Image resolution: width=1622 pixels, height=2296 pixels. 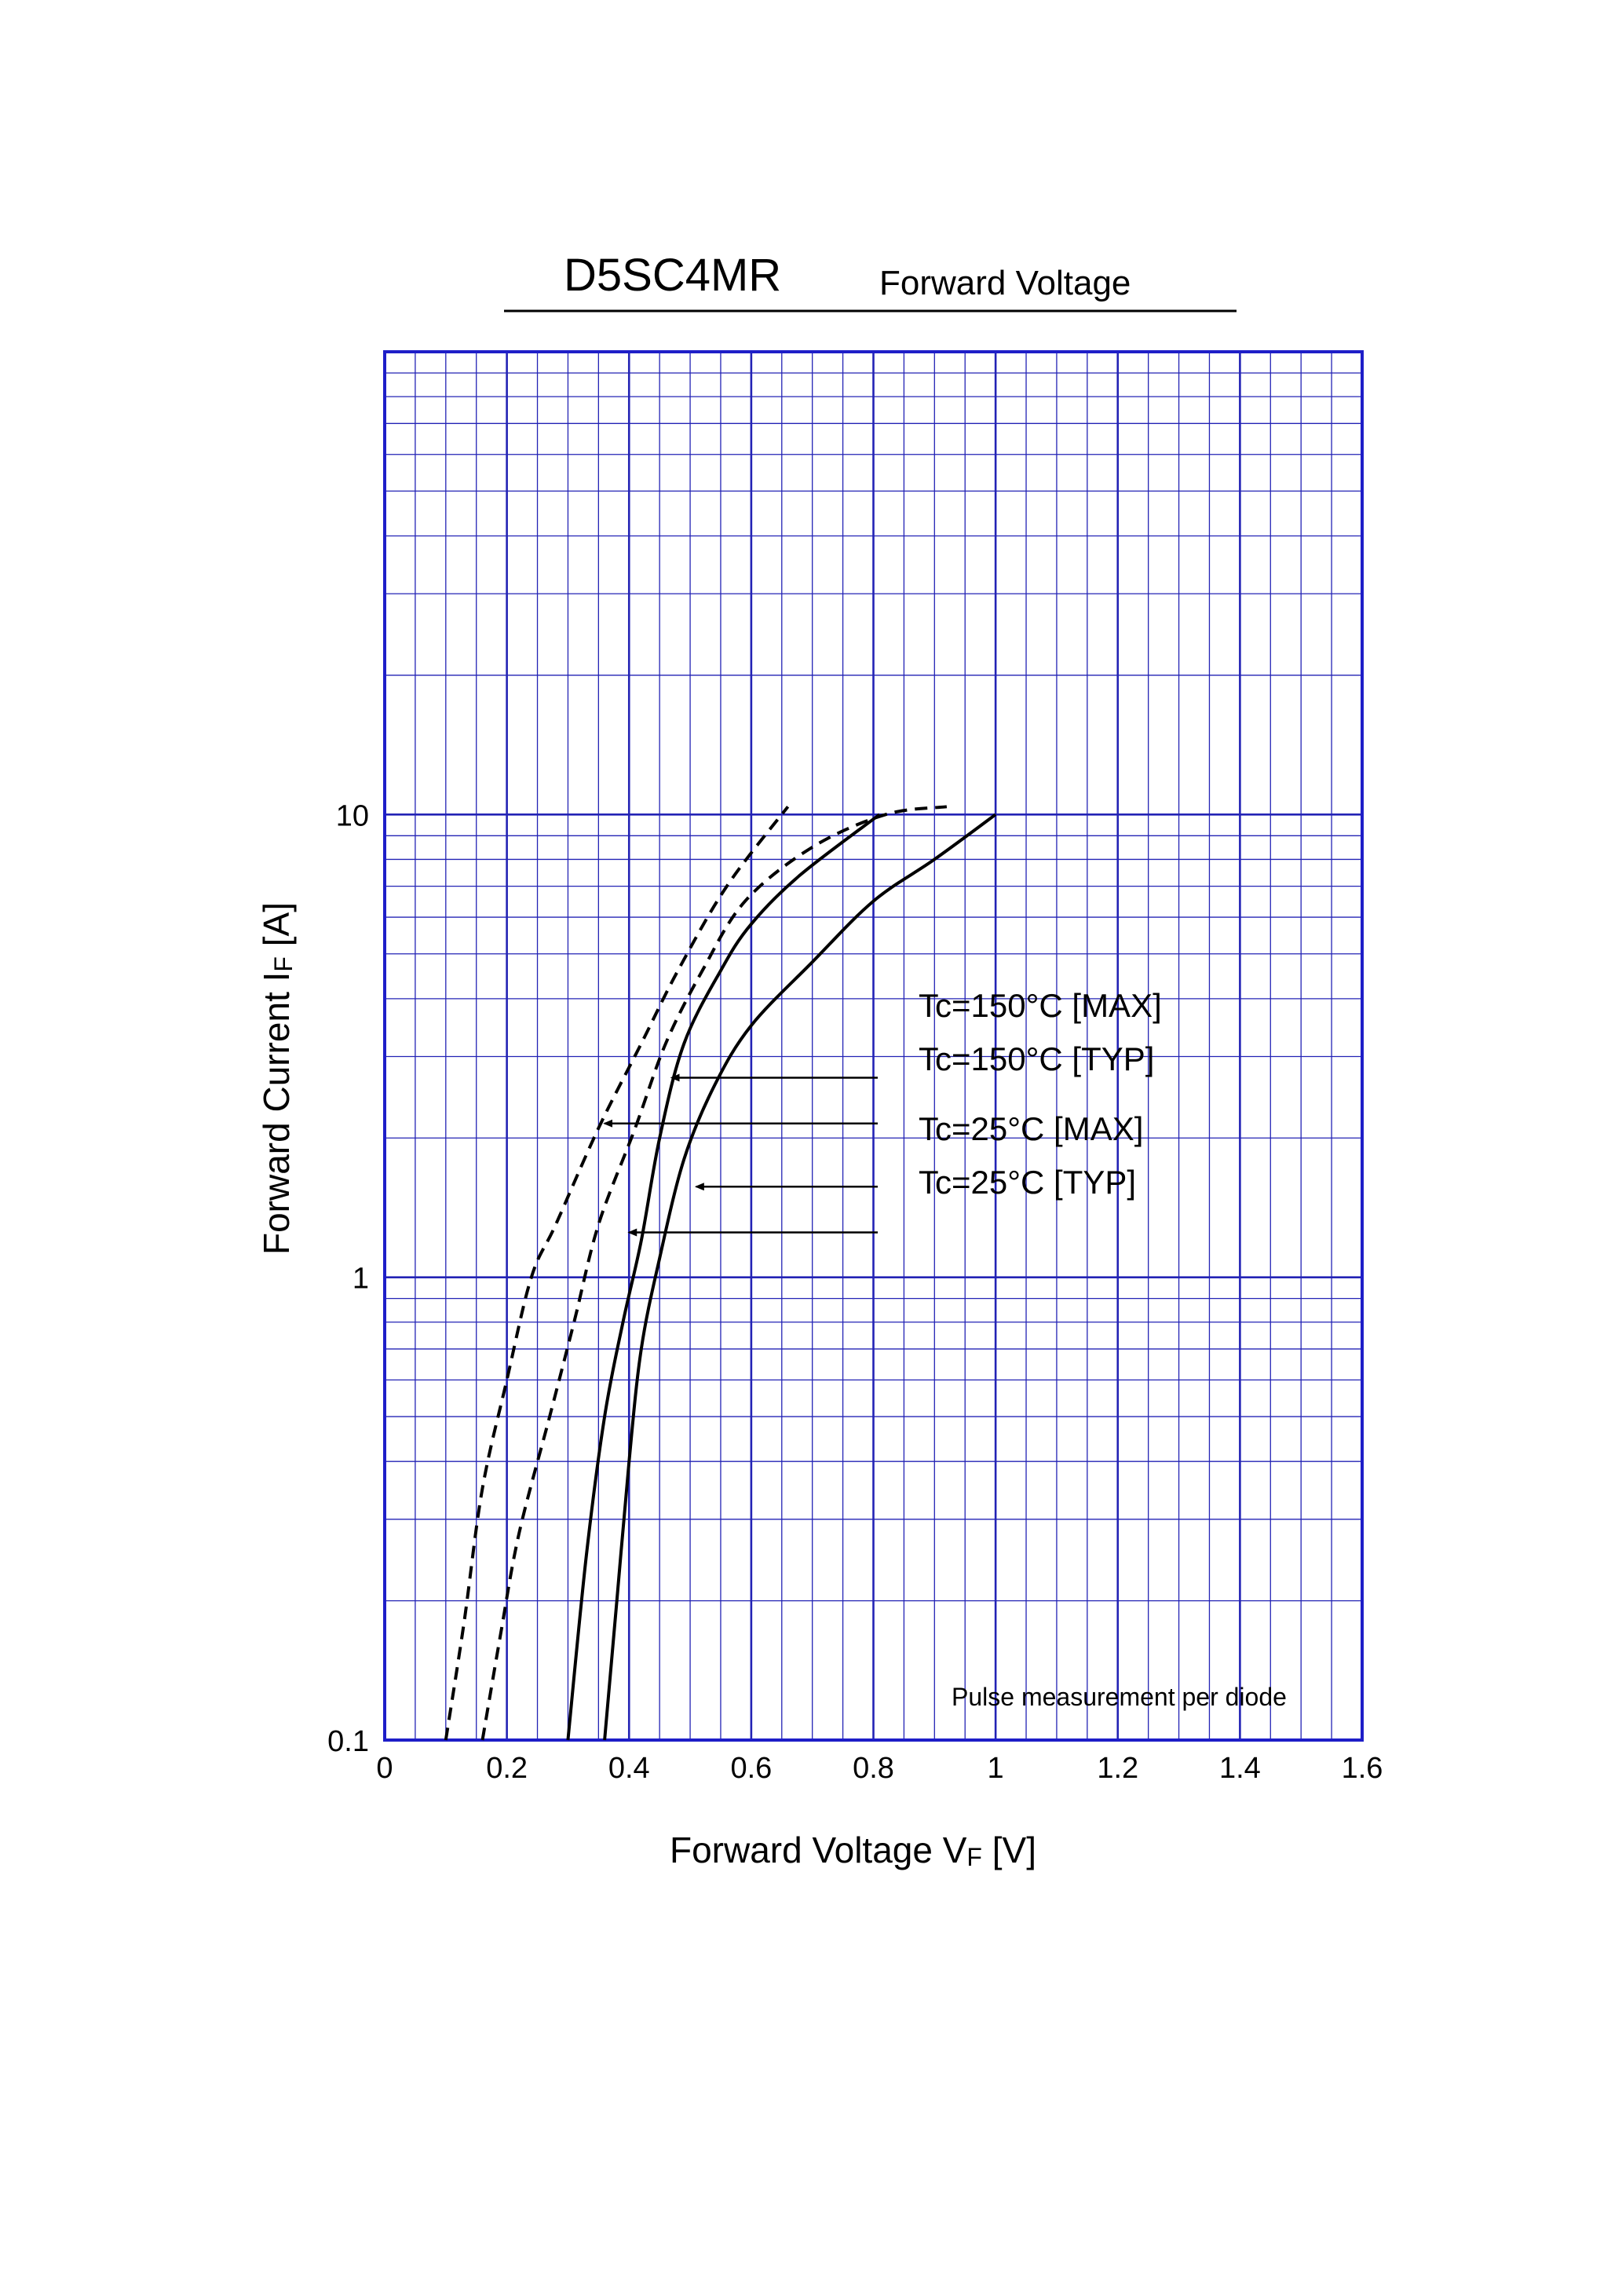 I want to click on y-axis-label: Forward Current IF [A], so click(x=277, y=1078).